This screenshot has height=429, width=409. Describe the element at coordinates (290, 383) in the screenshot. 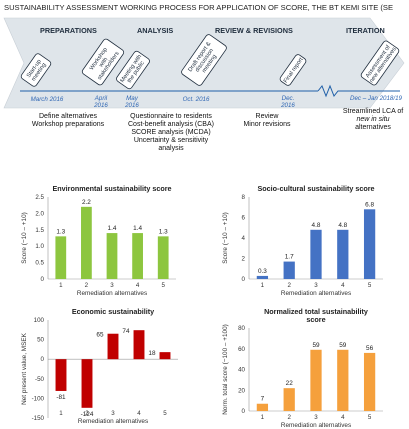

I see `data-label: 22` at that location.